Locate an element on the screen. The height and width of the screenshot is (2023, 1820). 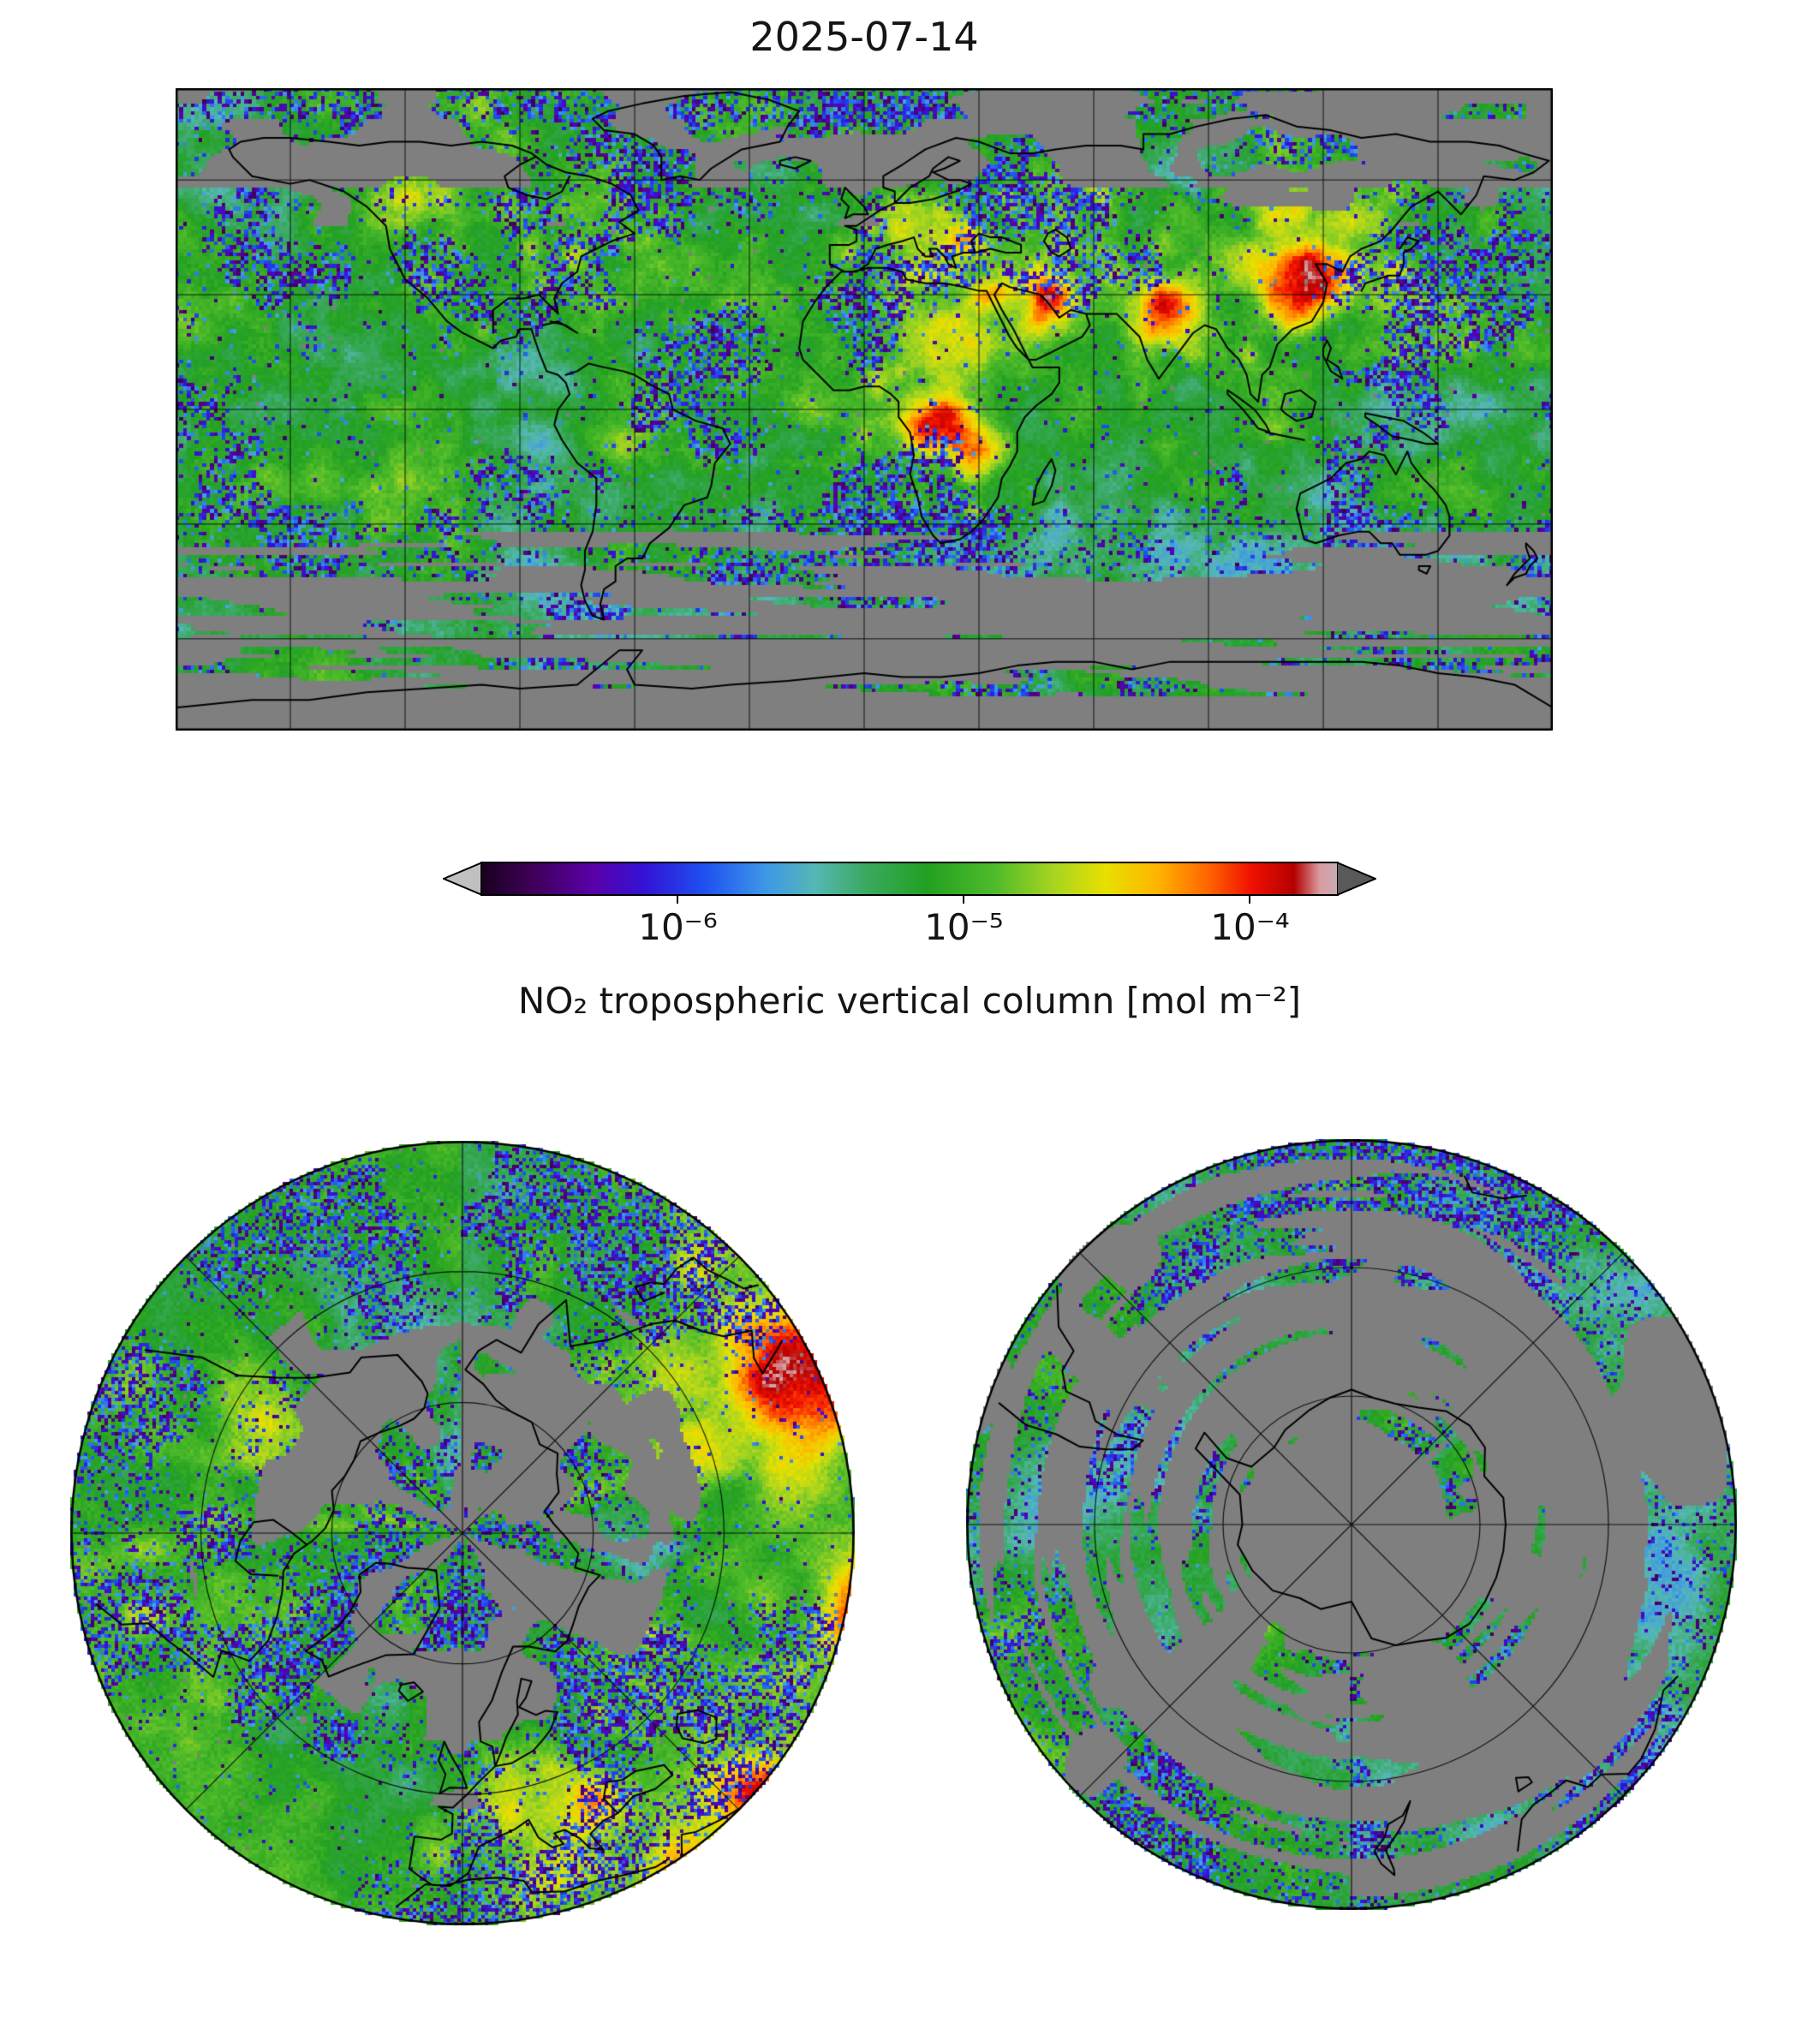
colorbar-under-arrow is located at coordinates (462, 879).